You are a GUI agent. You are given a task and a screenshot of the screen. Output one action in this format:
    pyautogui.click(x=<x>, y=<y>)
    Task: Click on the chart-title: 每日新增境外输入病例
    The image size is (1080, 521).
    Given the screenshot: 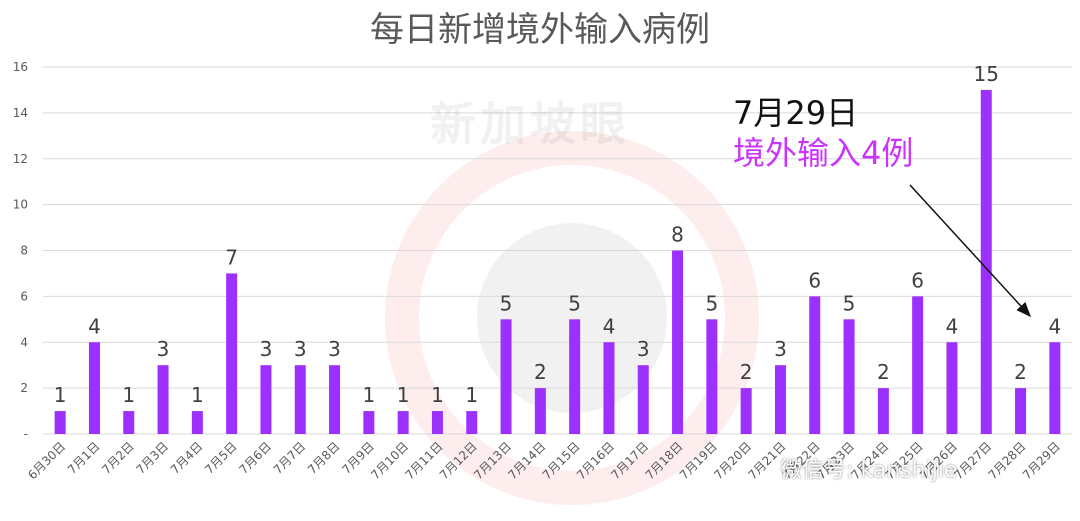 What is the action you would take?
    pyautogui.click(x=540, y=30)
    